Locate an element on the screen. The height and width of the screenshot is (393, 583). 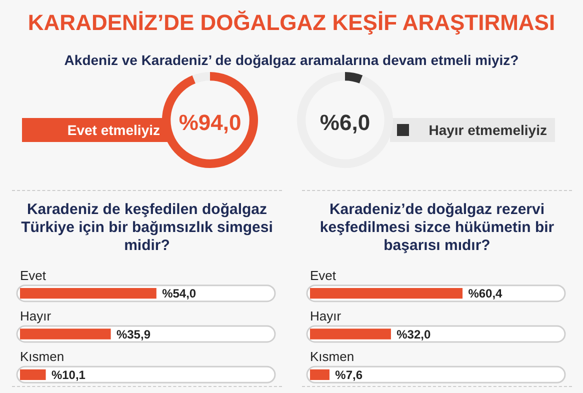
data-label: %6,0 is located at coordinates (345, 123).